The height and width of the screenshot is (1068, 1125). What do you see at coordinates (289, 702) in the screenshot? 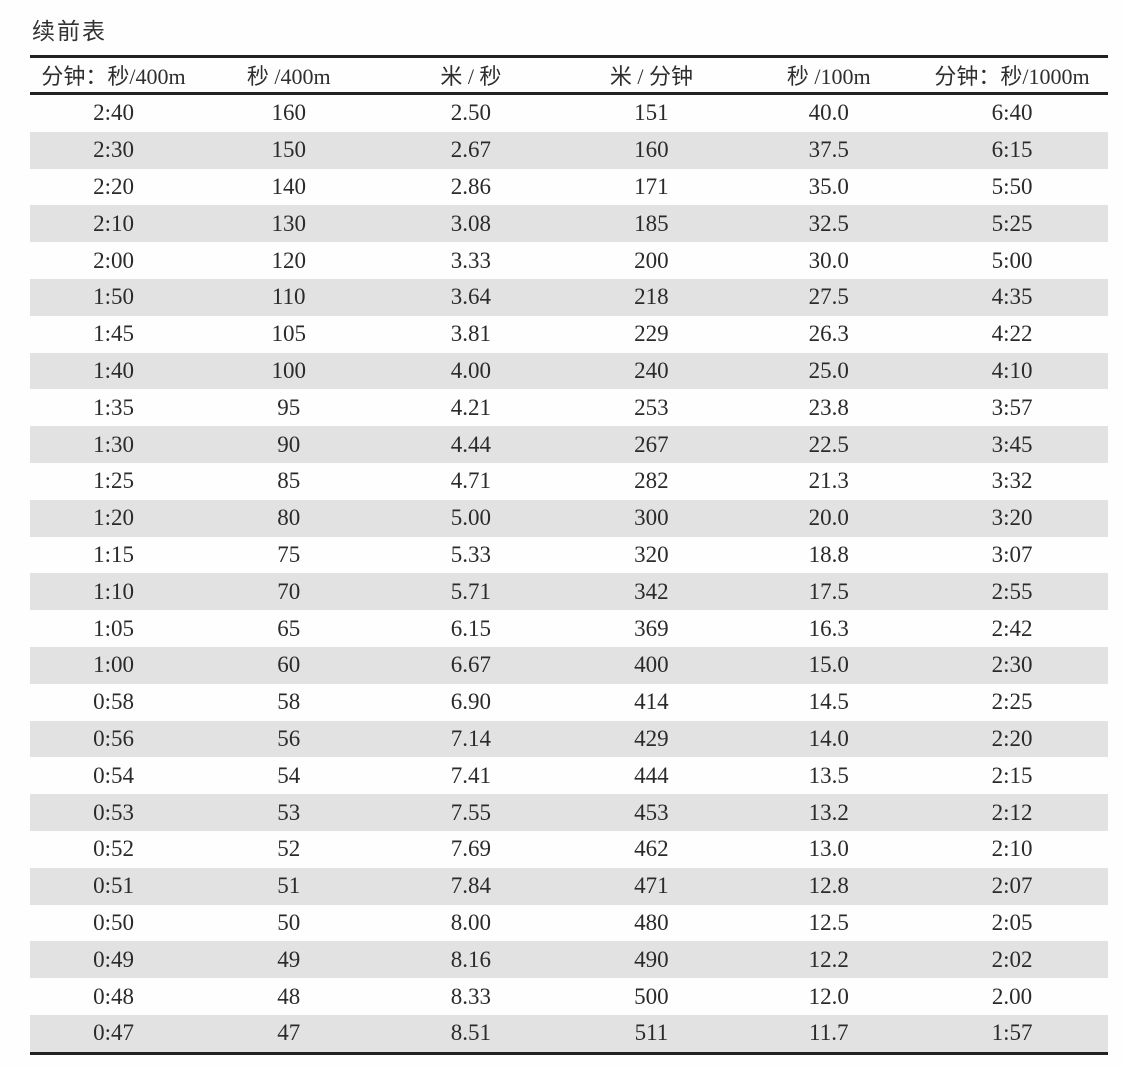
I see `table-cell: 58` at bounding box center [289, 702].